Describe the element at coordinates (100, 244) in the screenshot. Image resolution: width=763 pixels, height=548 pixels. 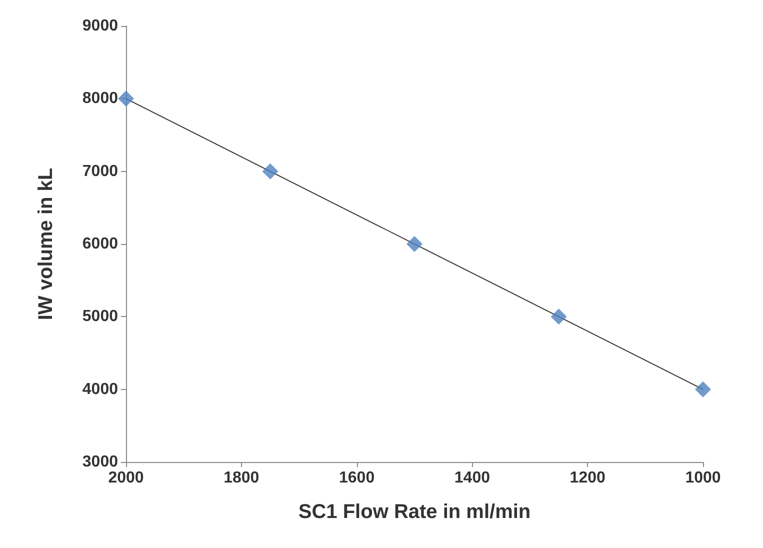
I see `y-tick-label: 6000` at that location.